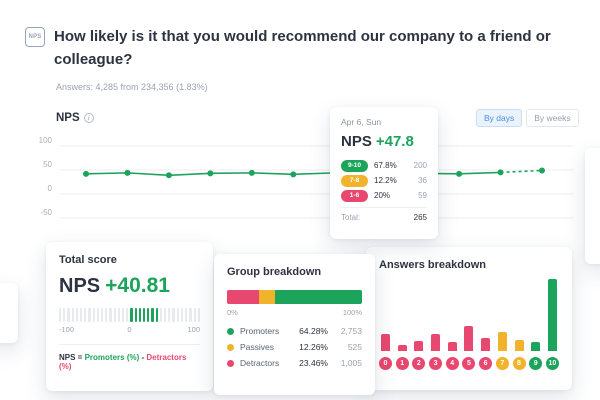 The image size is (600, 400). What do you see at coordinates (384, 214) in the screenshot?
I see `tooltip-total-row: Total: 265` at bounding box center [384, 214].